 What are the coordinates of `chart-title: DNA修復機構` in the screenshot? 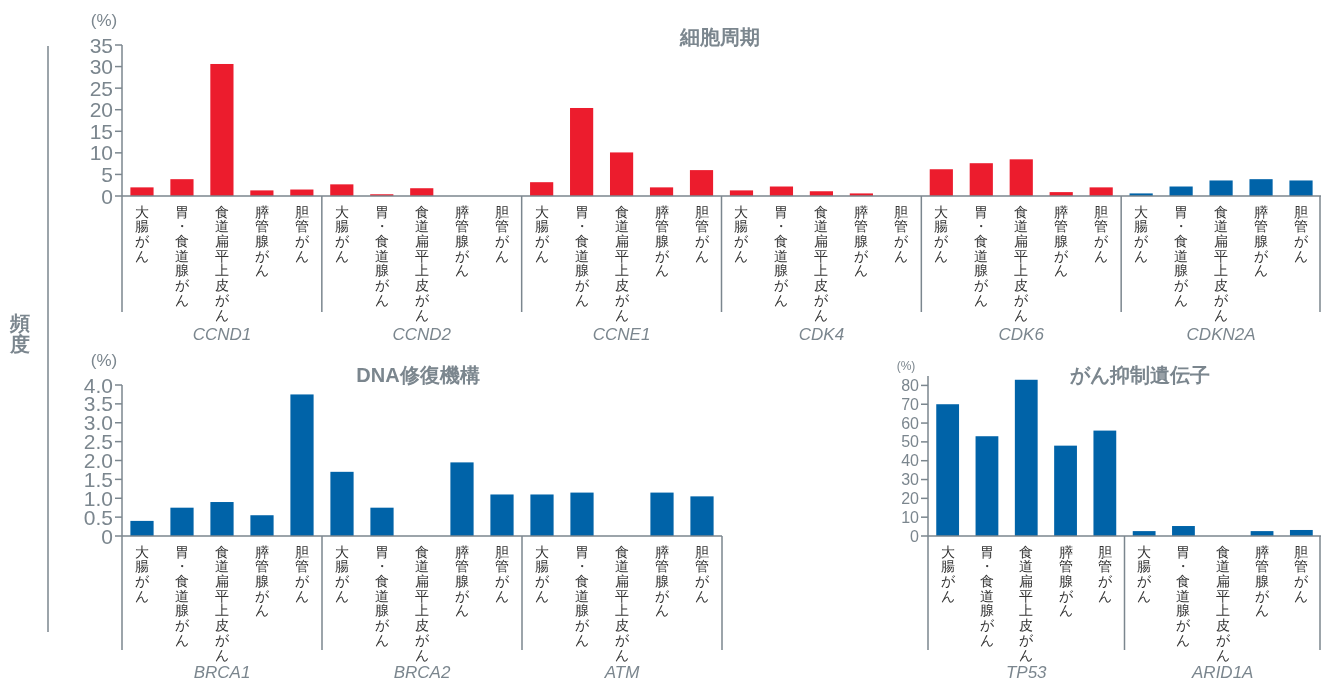 It's located at (418, 375).